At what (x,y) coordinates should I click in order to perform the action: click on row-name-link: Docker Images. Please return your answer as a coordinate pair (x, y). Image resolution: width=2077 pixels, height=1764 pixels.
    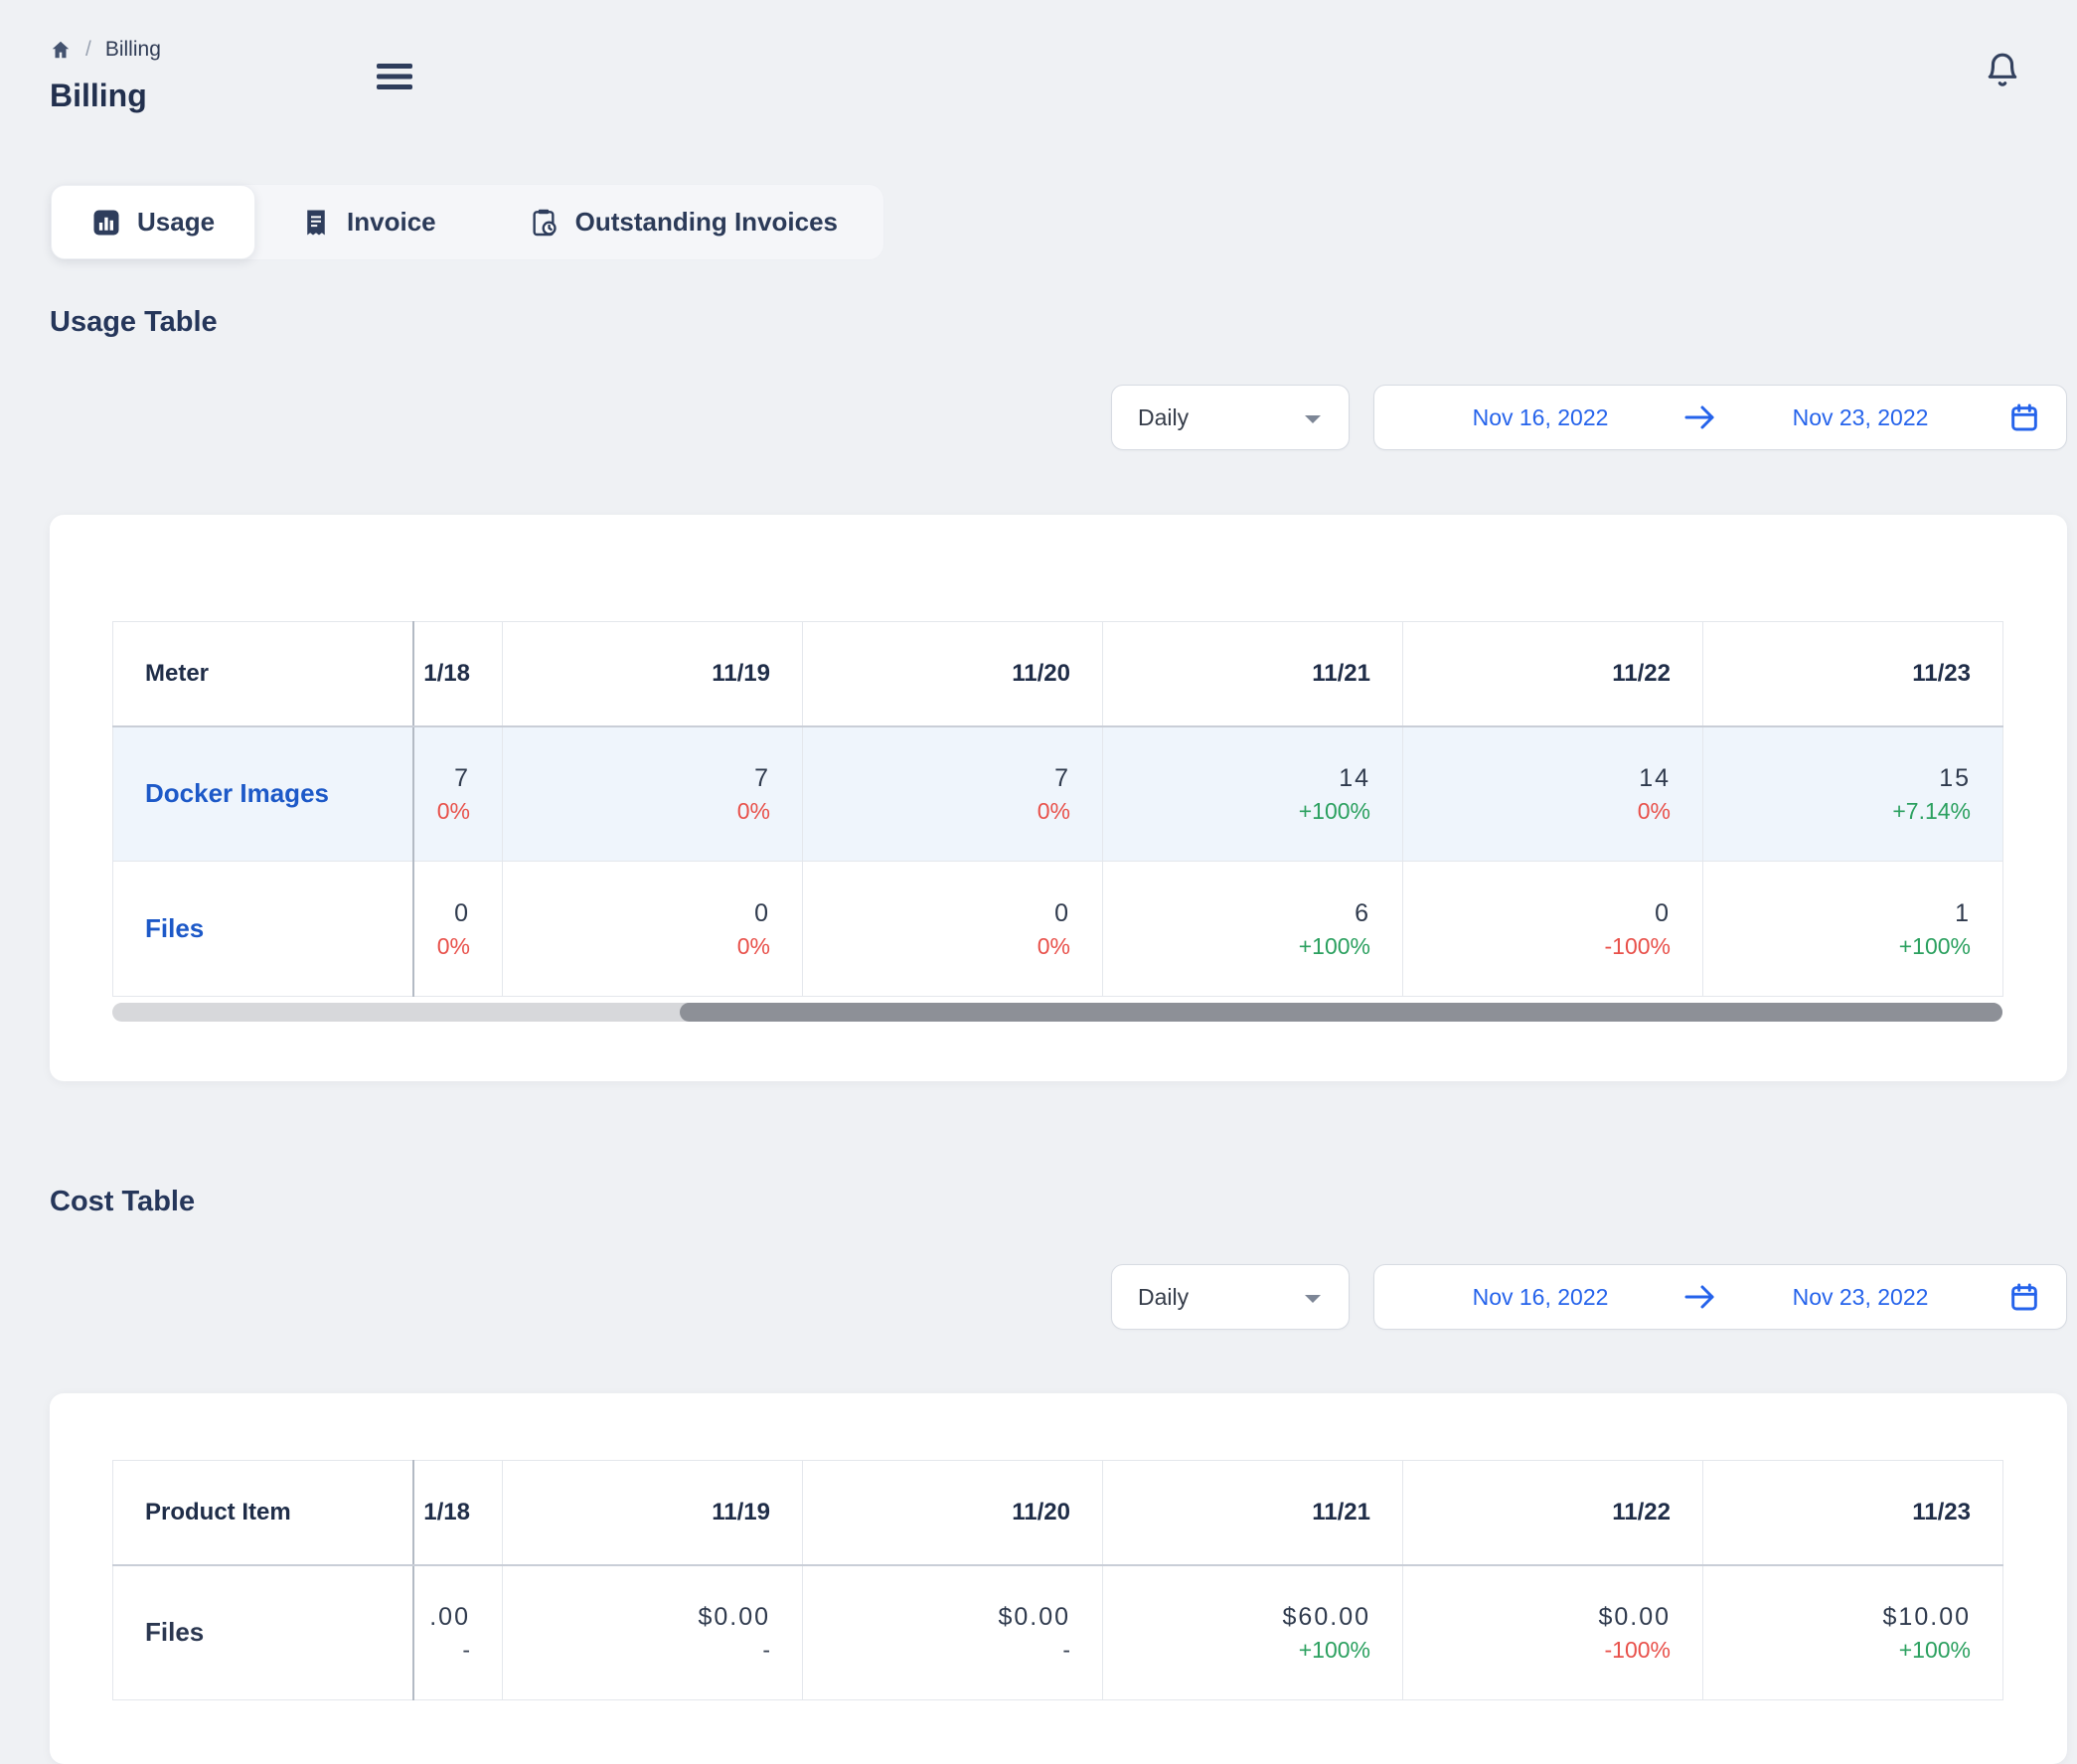
    Looking at the image, I should click on (263, 793).